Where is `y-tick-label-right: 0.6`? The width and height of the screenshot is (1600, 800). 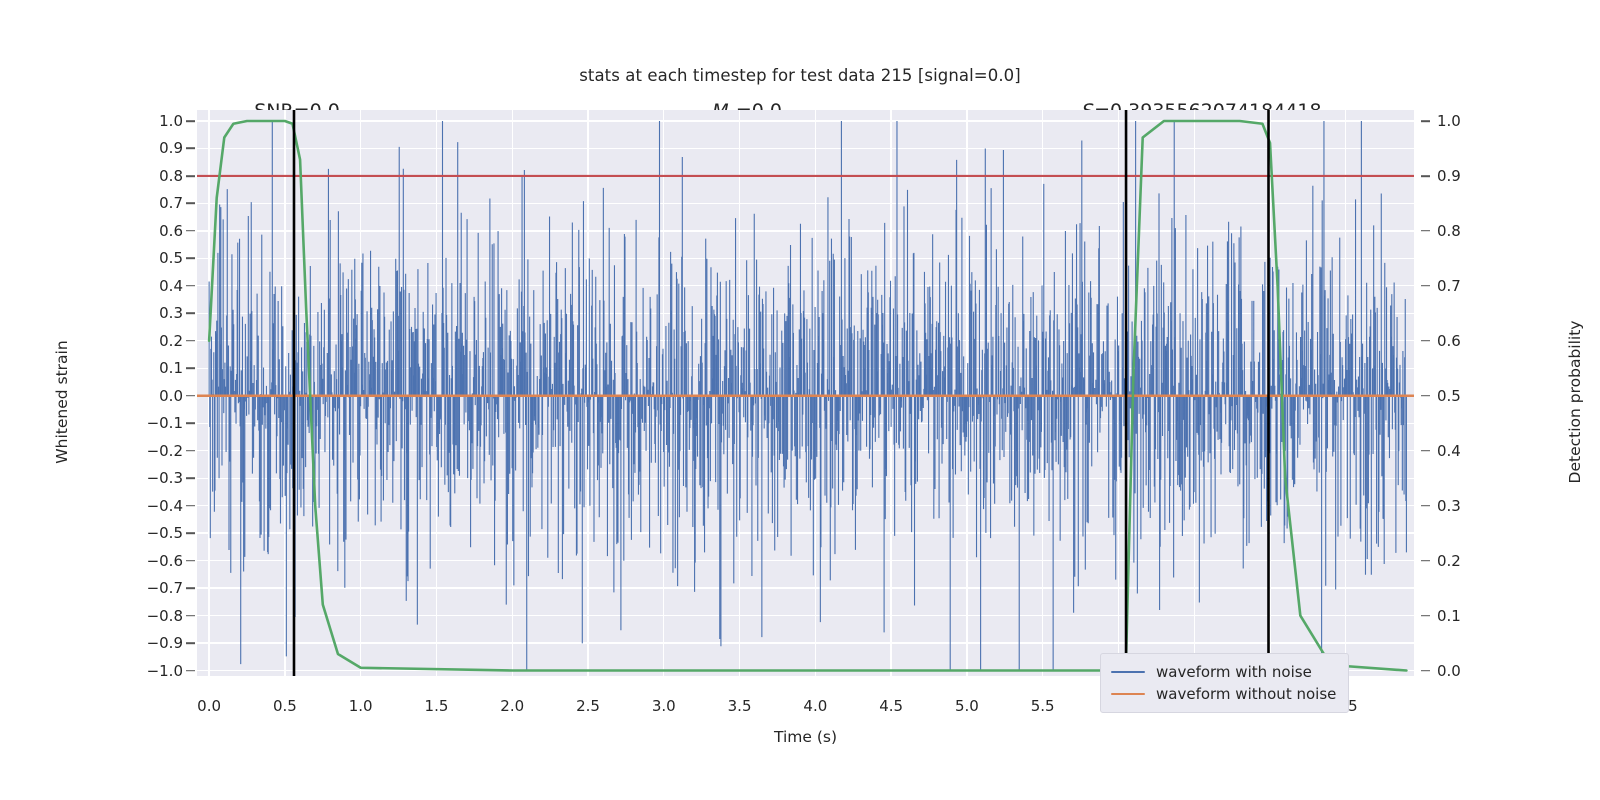 y-tick-label-right: 0.6 is located at coordinates (1449, 340).